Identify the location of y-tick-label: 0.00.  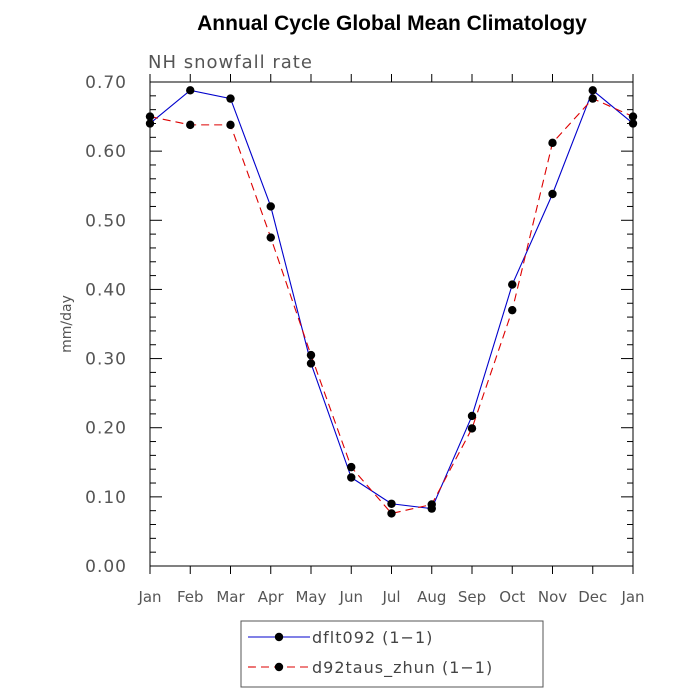
(106, 567).